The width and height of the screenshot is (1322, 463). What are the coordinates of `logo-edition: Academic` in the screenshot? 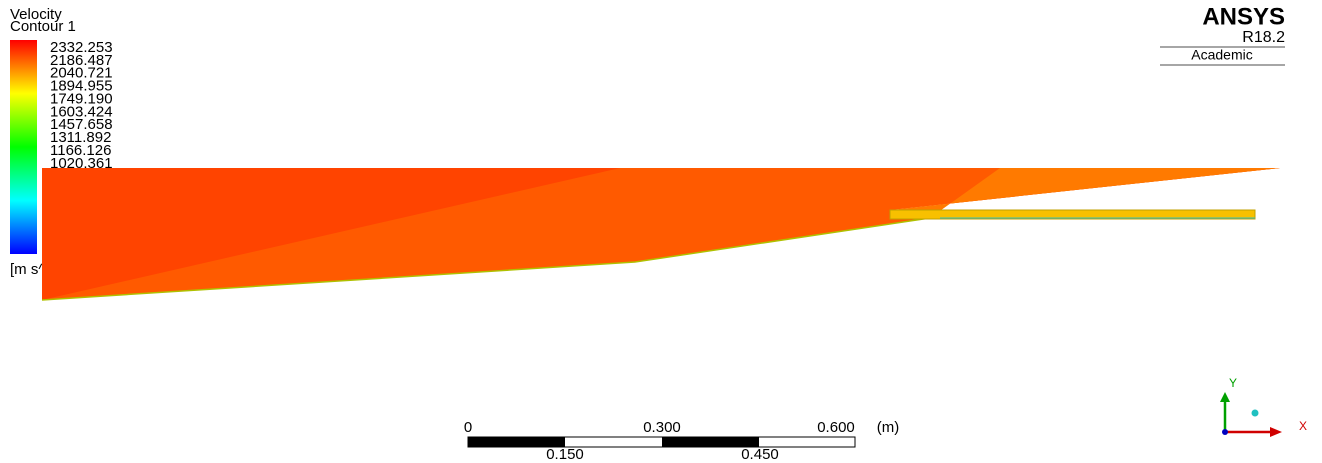 It's located at (1221, 55).